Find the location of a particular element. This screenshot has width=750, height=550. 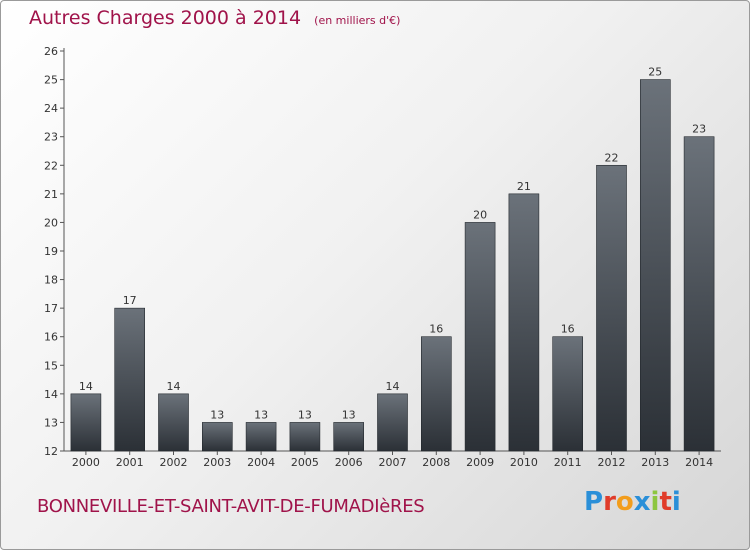

proxiti-logo: Proxiti is located at coordinates (632, 502).